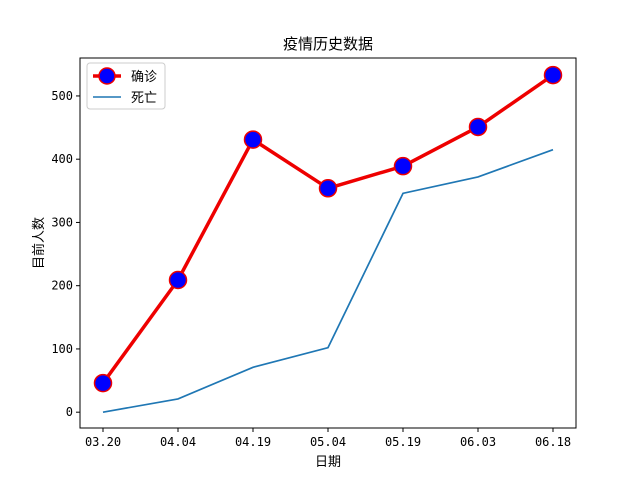 The image size is (640, 480). I want to click on x-tick-label: 06.18, so click(553, 442).